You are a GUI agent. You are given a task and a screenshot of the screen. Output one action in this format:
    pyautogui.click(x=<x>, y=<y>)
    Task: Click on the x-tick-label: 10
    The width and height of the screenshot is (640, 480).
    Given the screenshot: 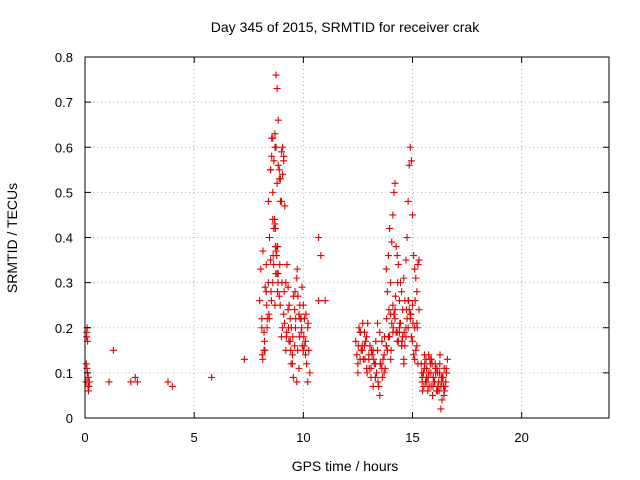 What is the action you would take?
    pyautogui.click(x=303, y=437)
    